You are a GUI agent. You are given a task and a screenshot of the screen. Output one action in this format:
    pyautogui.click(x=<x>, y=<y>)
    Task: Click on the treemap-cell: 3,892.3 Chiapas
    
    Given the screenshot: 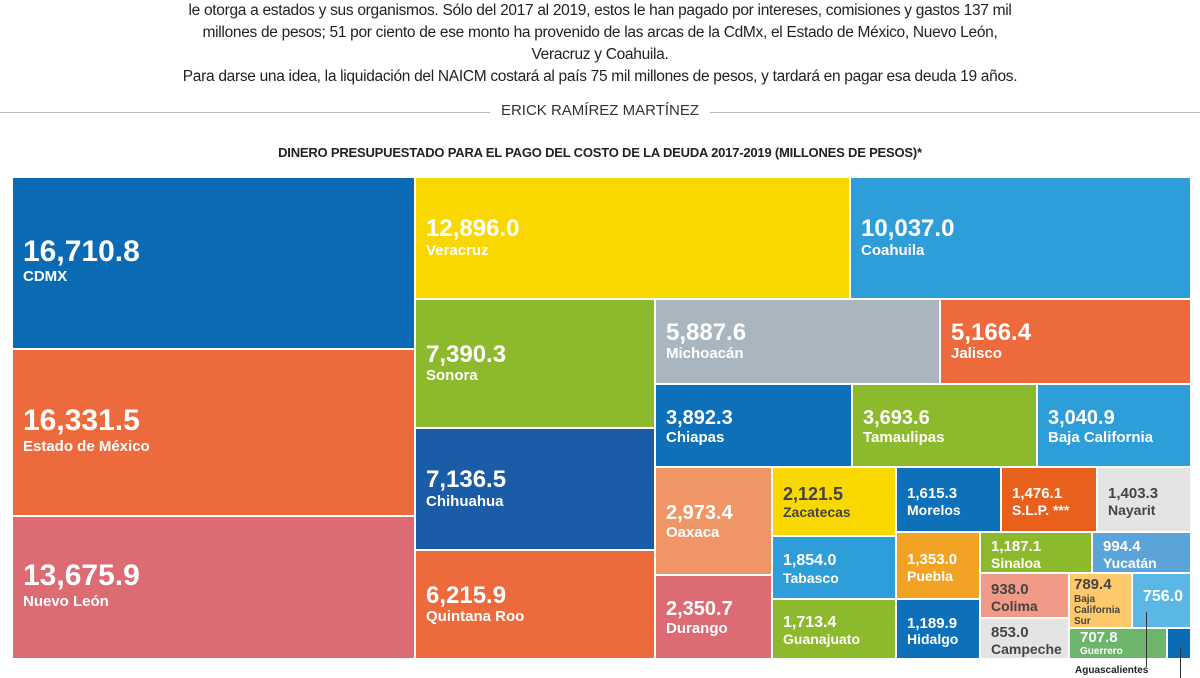 What is the action you would take?
    pyautogui.click(x=753, y=425)
    